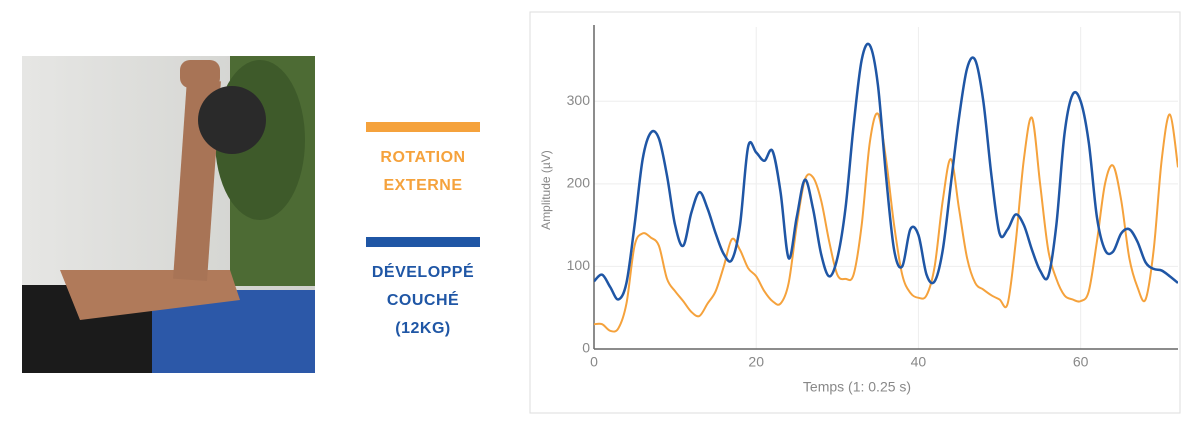 This screenshot has width=1200, height=430. I want to click on y-tick-label: 300, so click(579, 100).